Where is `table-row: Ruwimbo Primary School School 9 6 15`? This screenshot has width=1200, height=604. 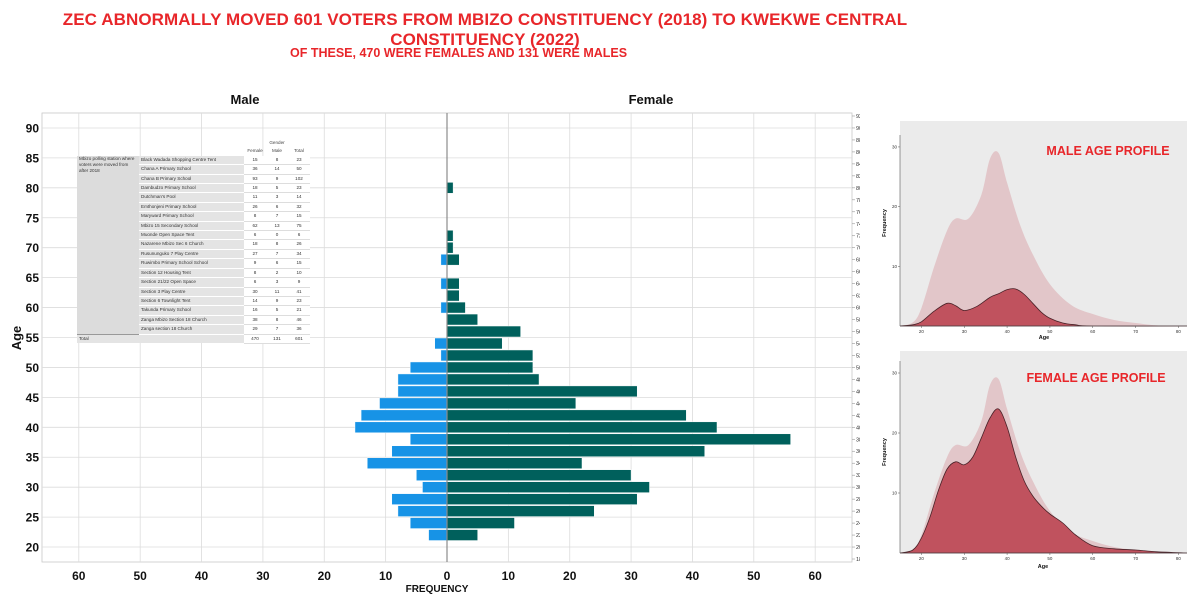 table-row: Ruwimbo Primary School School 9 6 15 is located at coordinates (193, 263).